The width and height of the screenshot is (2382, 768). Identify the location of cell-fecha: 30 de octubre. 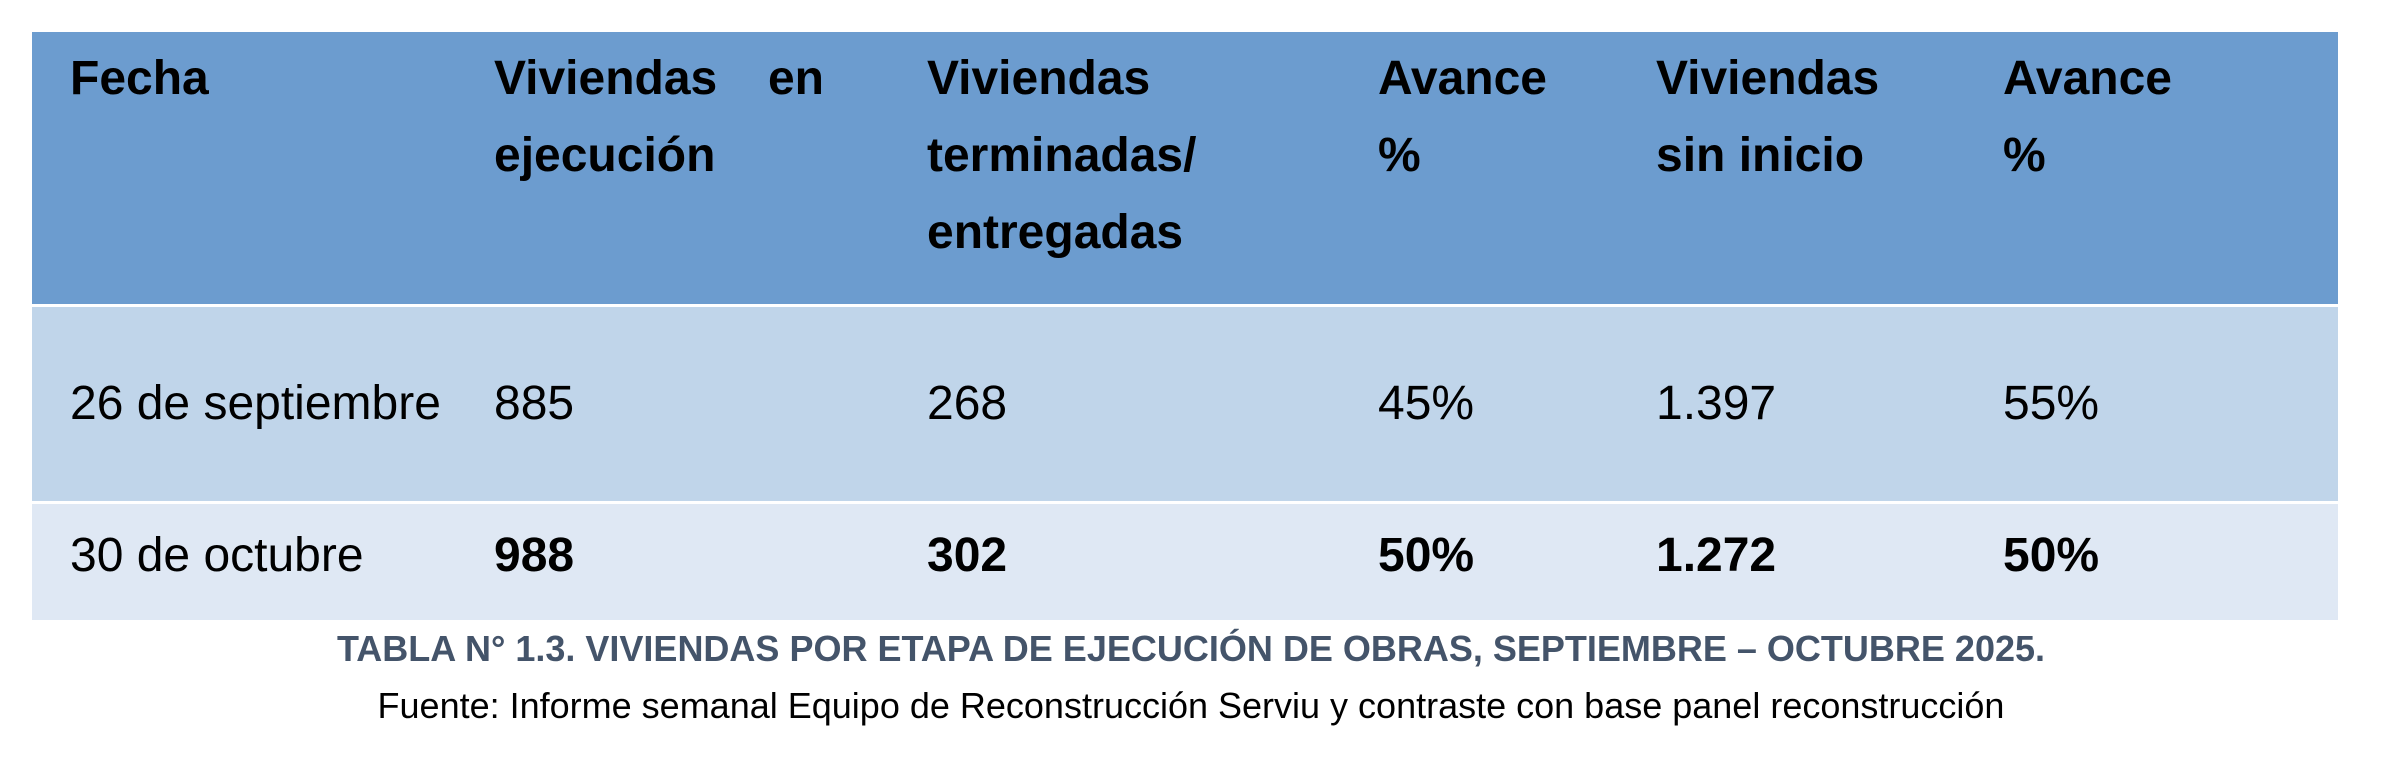
(217, 556).